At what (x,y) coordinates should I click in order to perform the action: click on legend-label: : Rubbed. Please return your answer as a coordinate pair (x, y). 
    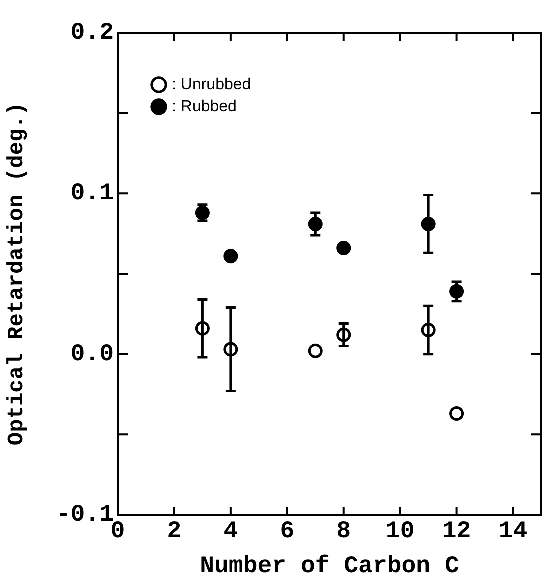
    Looking at the image, I should click on (204, 107).